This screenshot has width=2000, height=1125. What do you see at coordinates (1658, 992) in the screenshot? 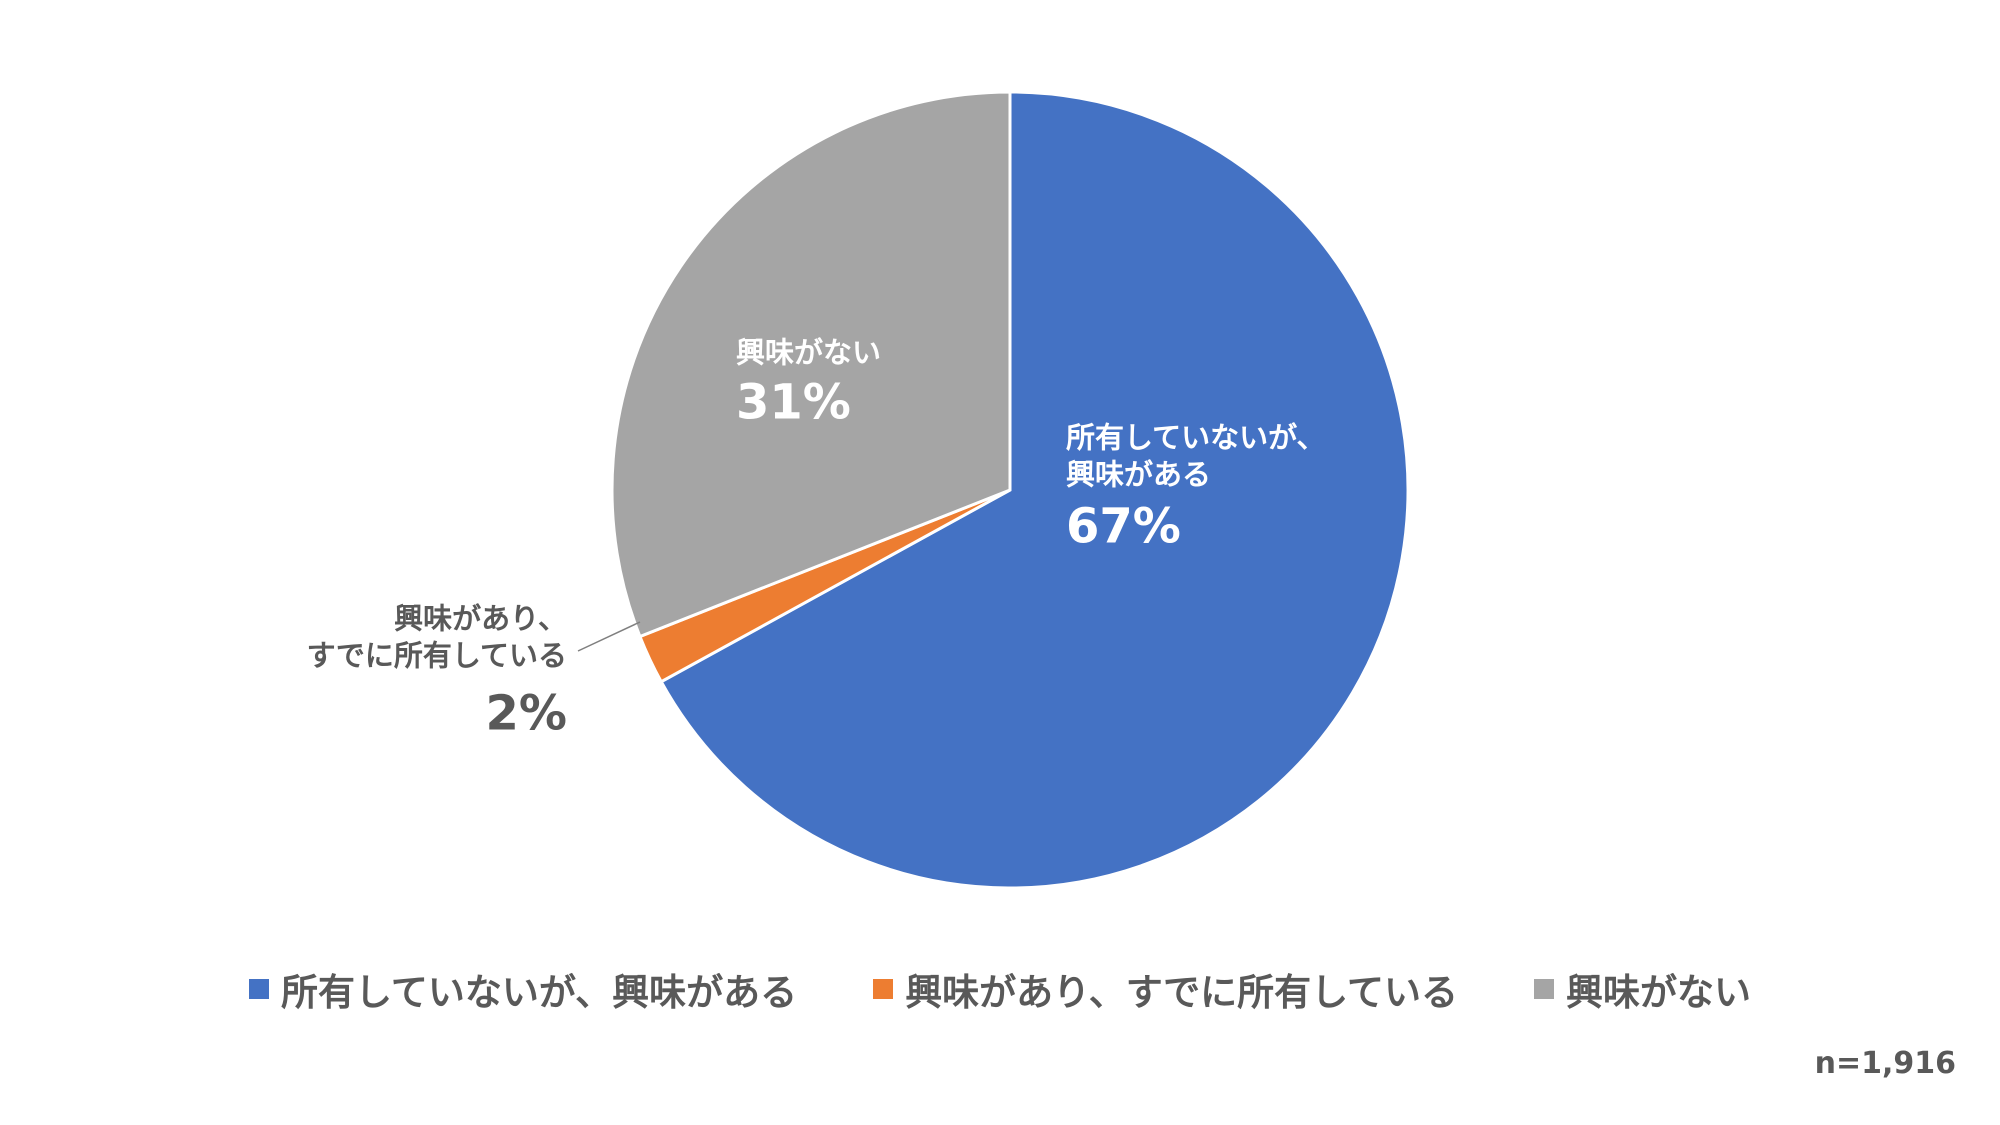
I see `legend-label: 興味がない` at bounding box center [1658, 992].